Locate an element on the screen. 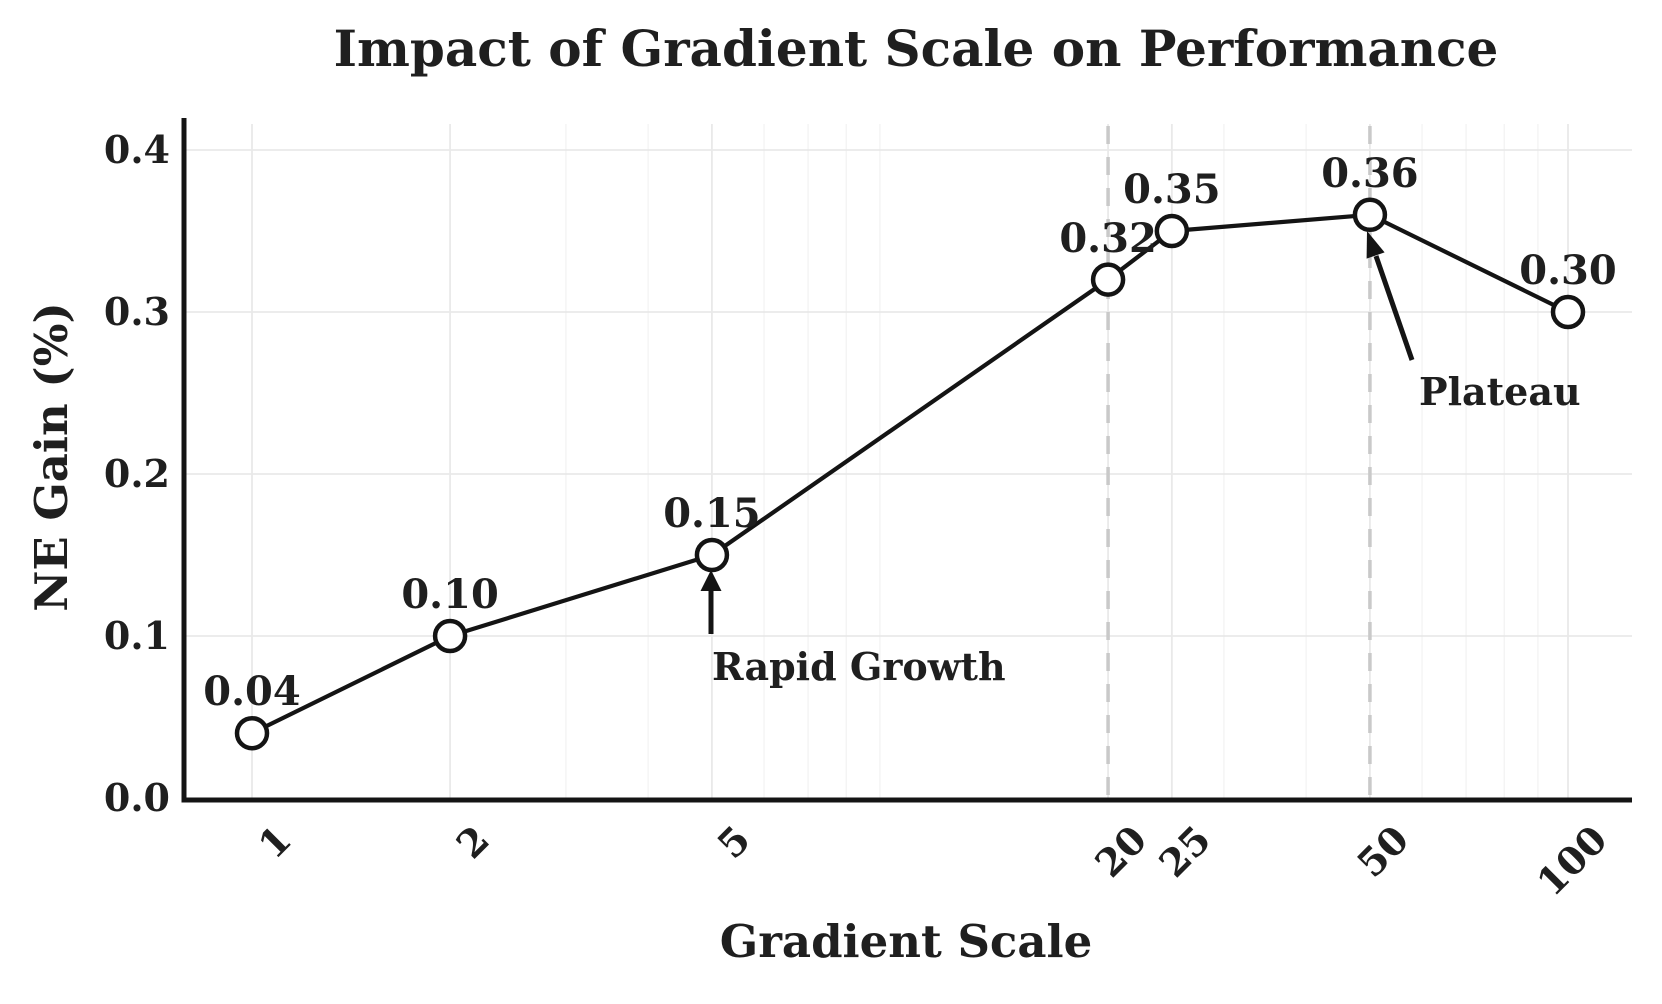  y-axis-tick-label: 0.0 is located at coordinates (136, 797).